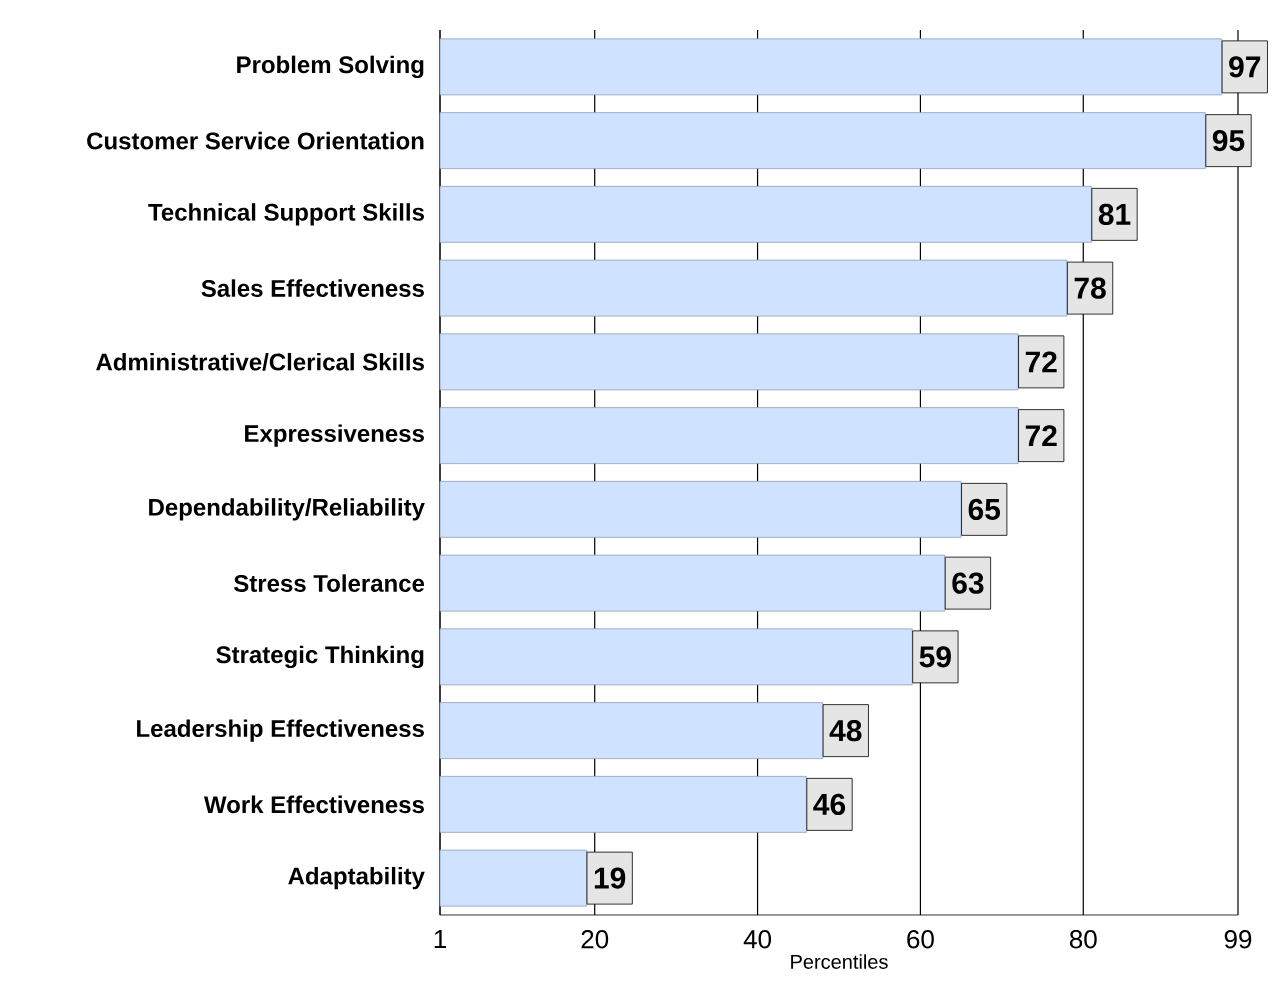  I want to click on x-tick-label: 40, so click(757, 939).